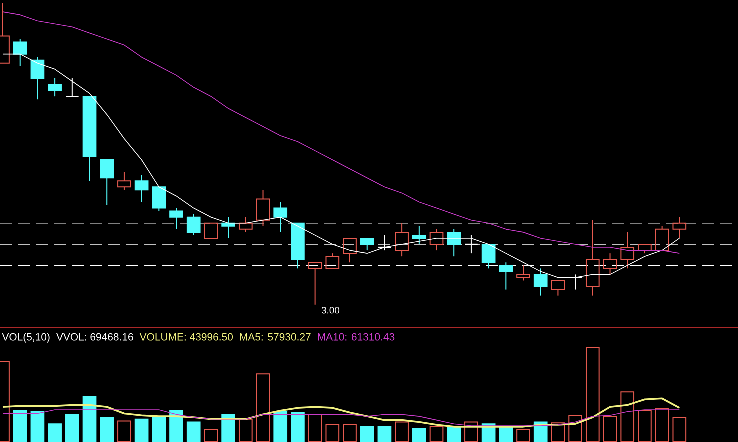 The height and width of the screenshot is (442, 738). I want to click on text: 3.00, so click(331, 310).